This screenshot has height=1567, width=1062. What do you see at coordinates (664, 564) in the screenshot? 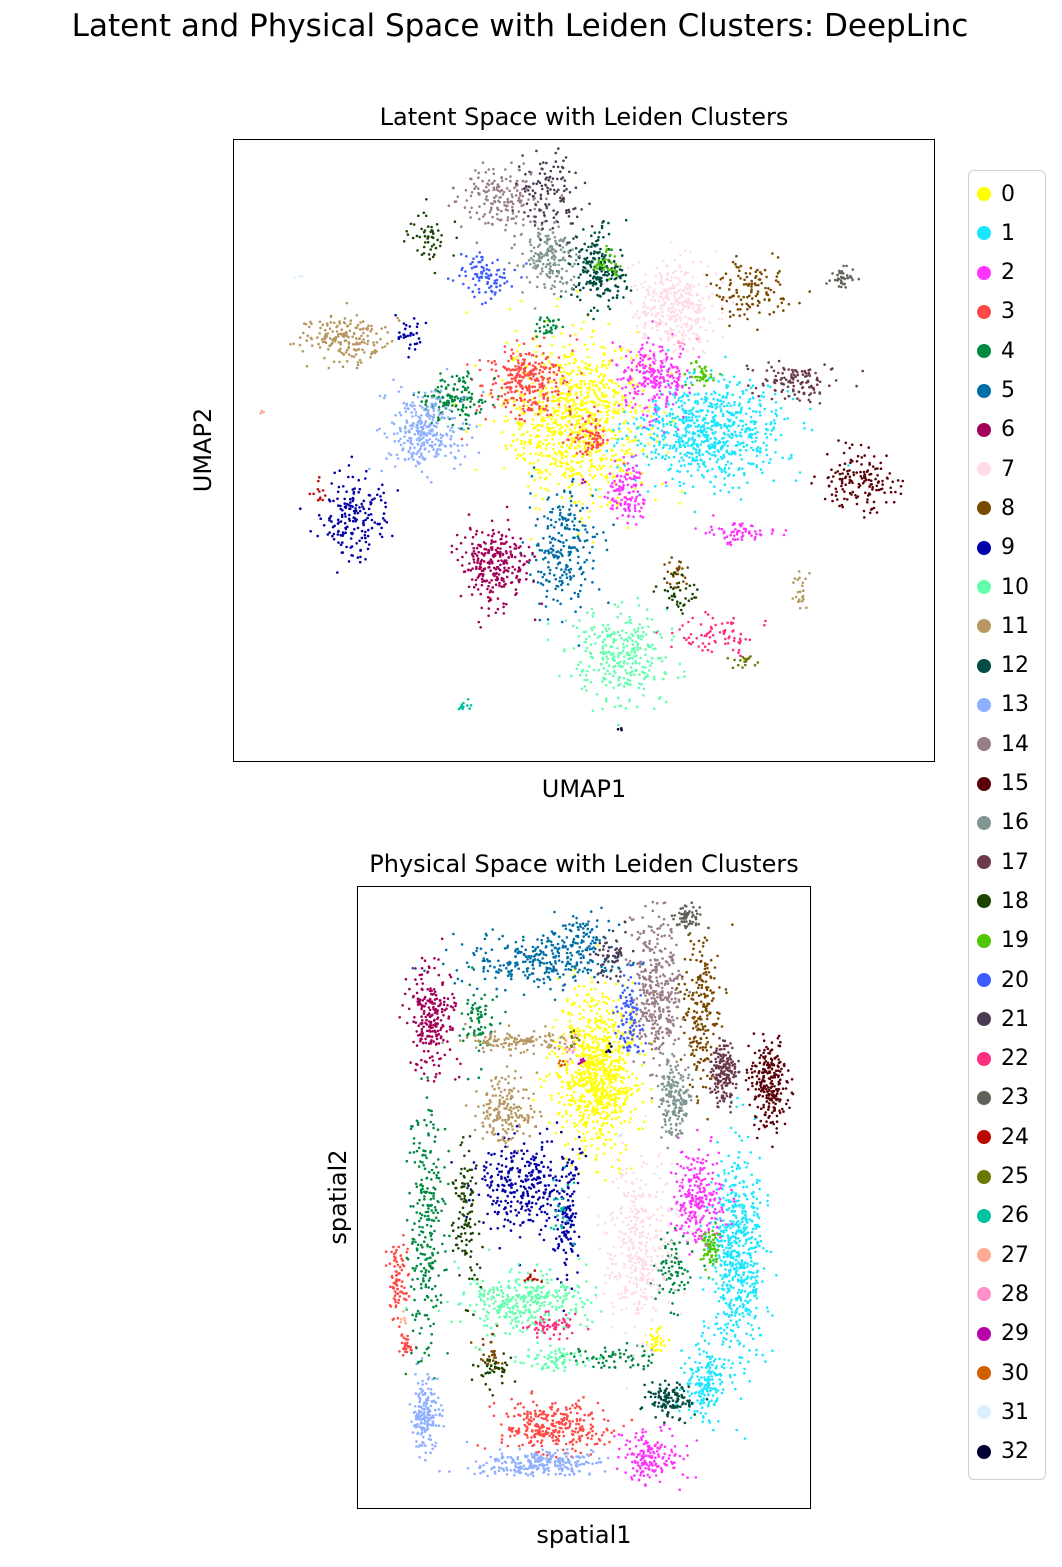
I see `cluster-8-point` at bounding box center [664, 564].